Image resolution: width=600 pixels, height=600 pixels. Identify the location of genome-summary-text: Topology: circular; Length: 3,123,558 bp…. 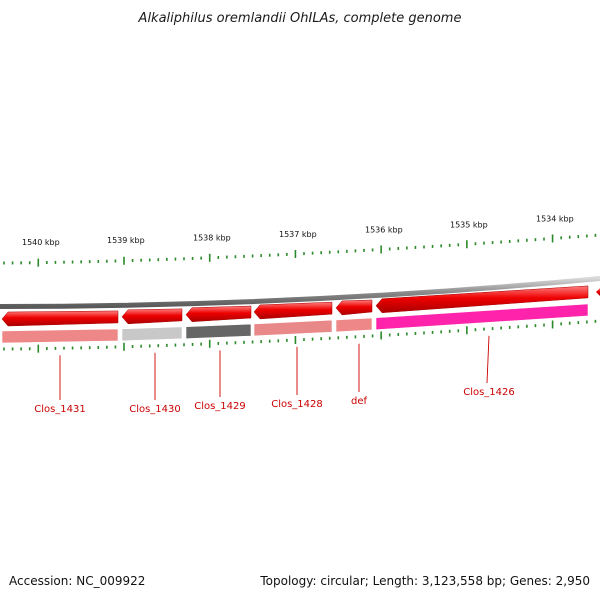
(425, 581).